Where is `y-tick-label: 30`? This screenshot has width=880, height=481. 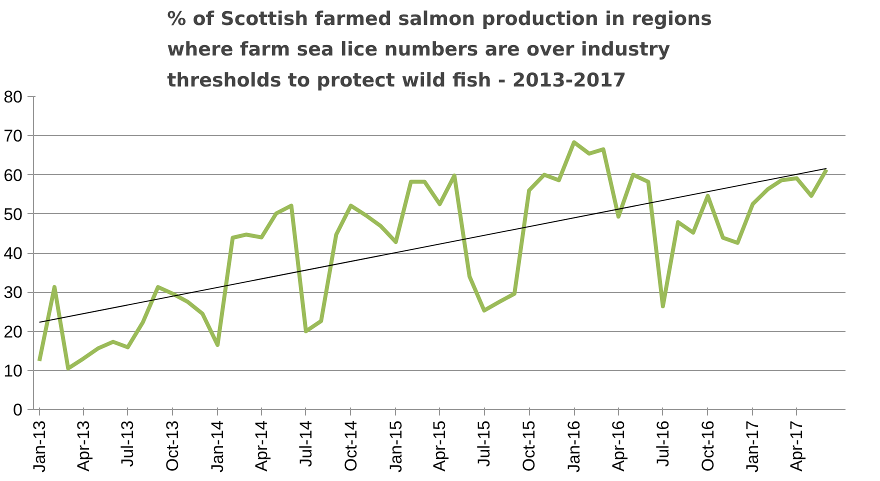
y-tick-label: 30 is located at coordinates (13, 292).